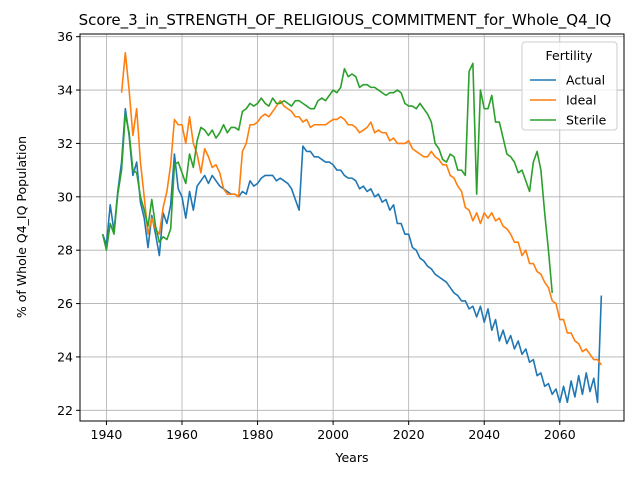  Describe the element at coordinates (65, 143) in the screenshot. I see `y-tick-label: 32` at that location.